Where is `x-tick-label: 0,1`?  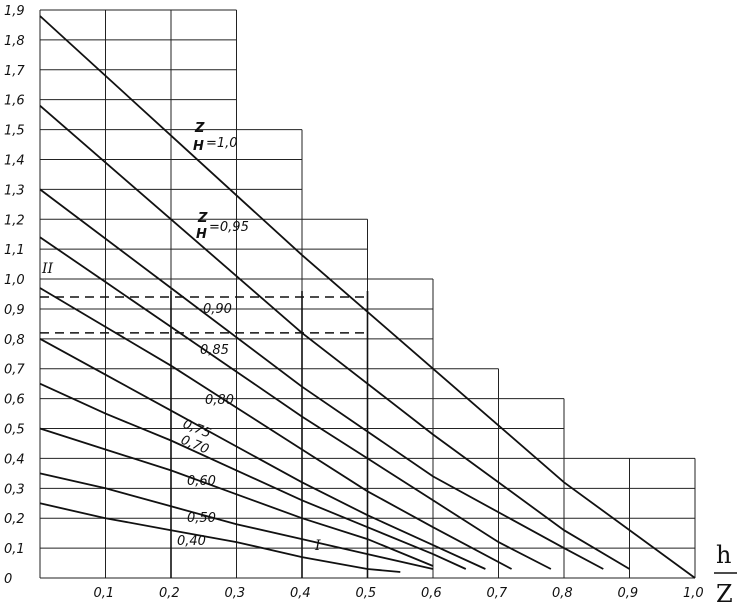
x-tick-label: 0,1 is located at coordinates (104, 593).